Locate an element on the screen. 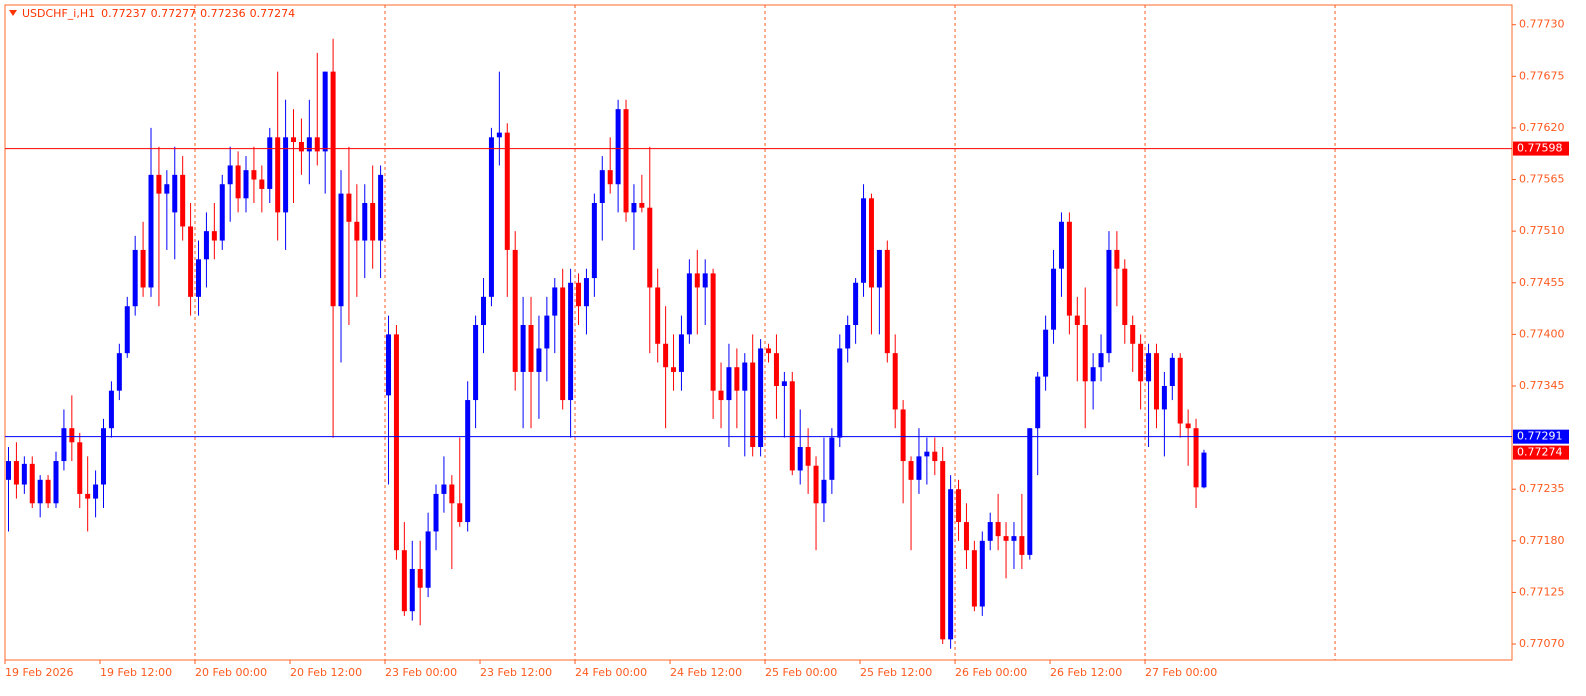  x-tick-label: 26 Feb 12:00 is located at coordinates (1086, 672).